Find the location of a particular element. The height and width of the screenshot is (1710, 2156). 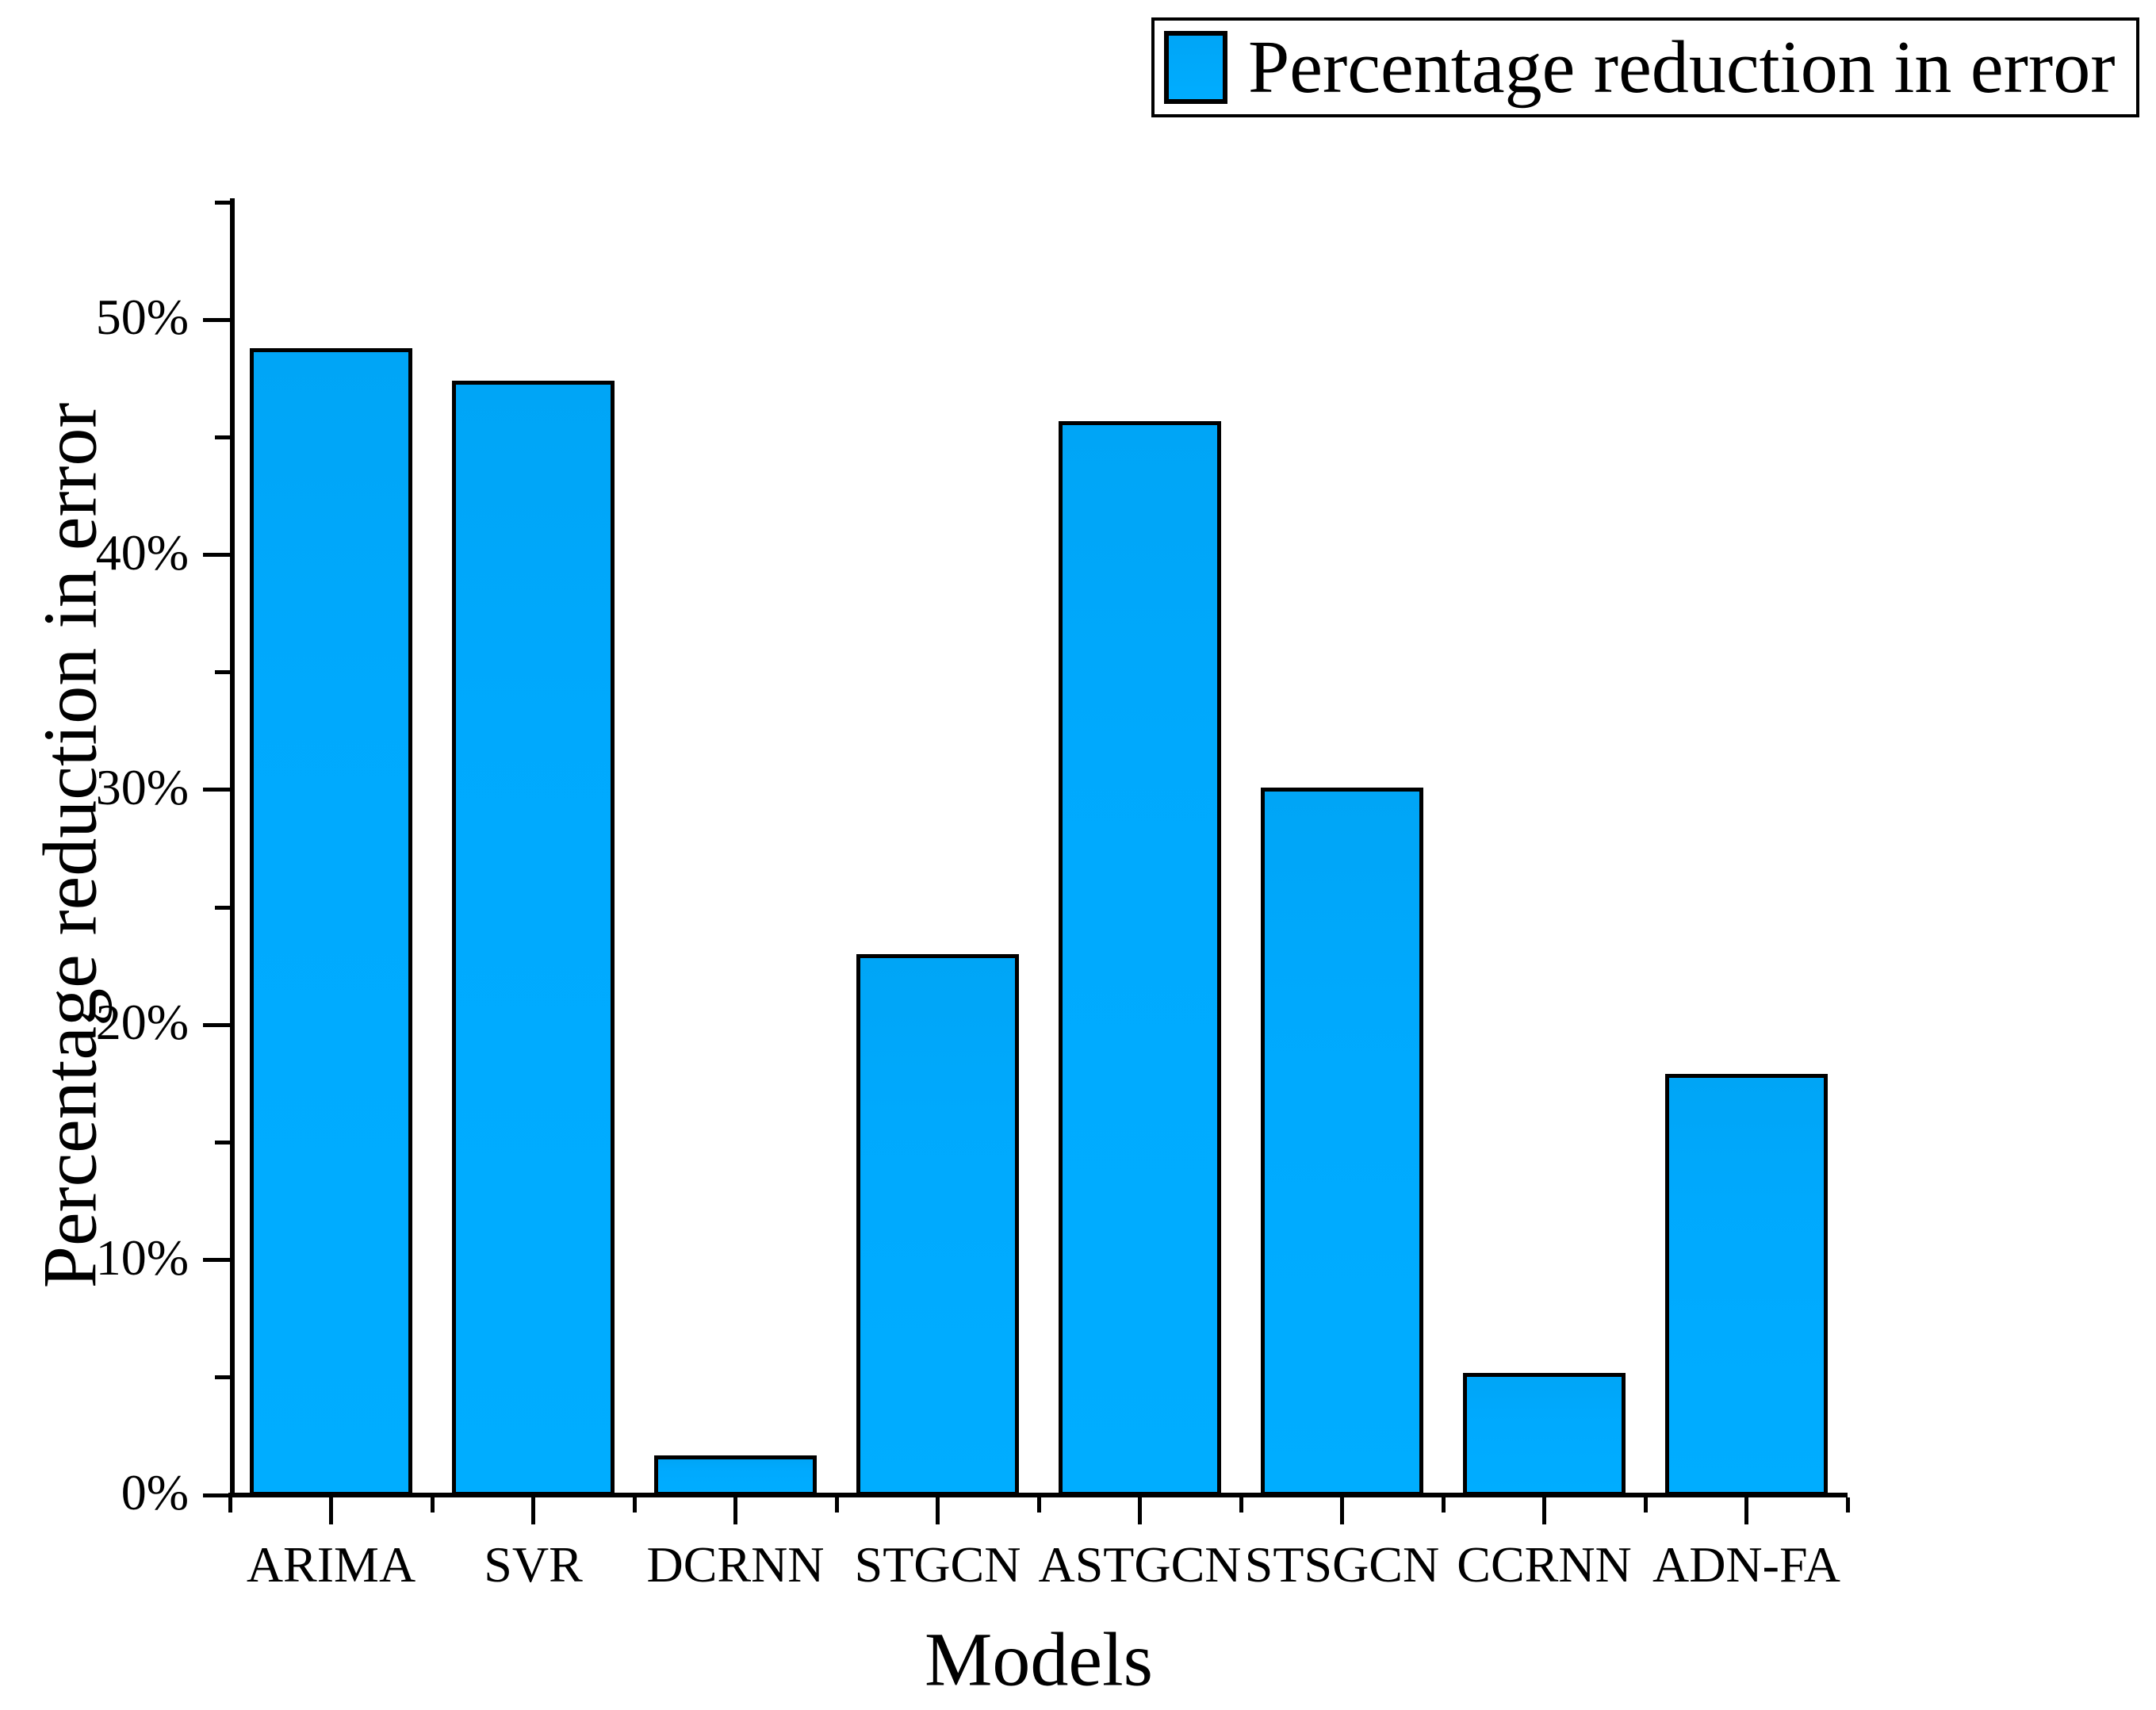

x-tick-label: CCRNN is located at coordinates (1544, 1564).